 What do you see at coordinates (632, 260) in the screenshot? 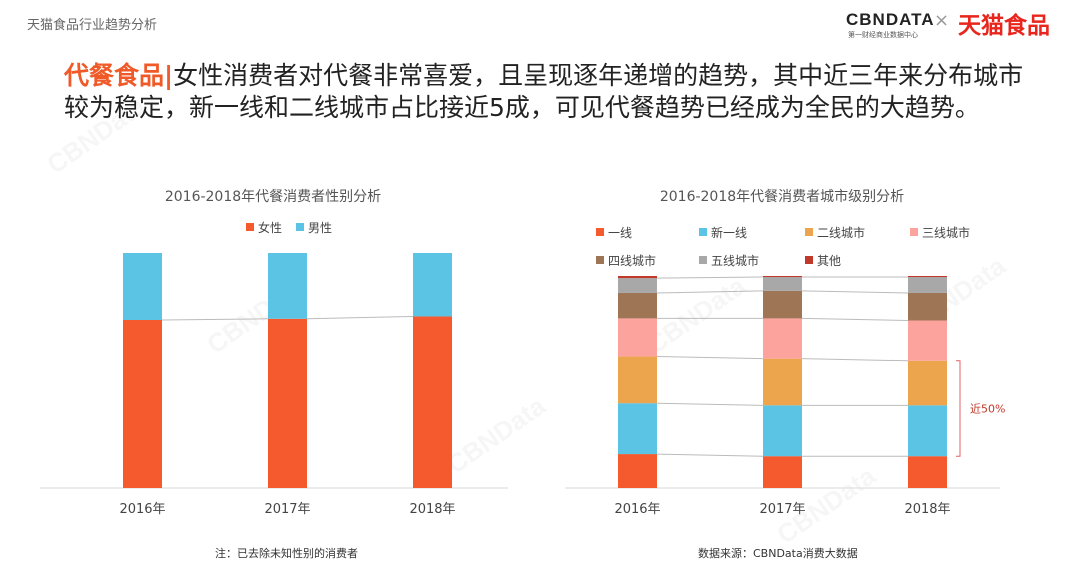
I see `legend-label: 四线城市` at bounding box center [632, 260].